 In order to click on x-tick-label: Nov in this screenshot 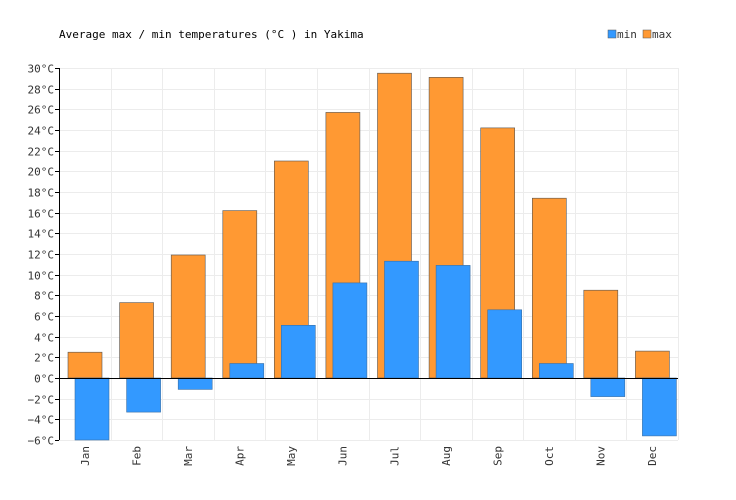, I will do `click(601, 456)`.